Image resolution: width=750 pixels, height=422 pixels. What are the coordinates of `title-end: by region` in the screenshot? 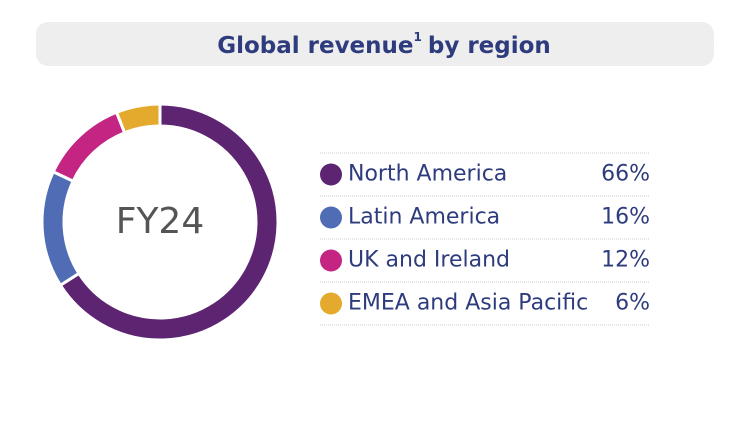 It's located at (489, 46).